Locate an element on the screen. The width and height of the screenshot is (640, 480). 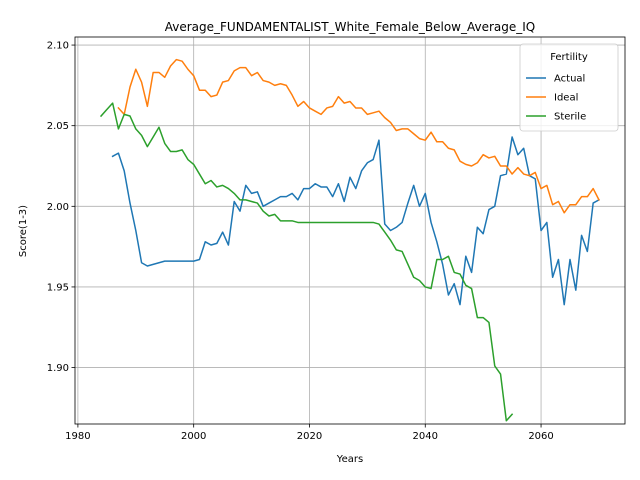
x-tick-label: 2060 is located at coordinates (540, 436).